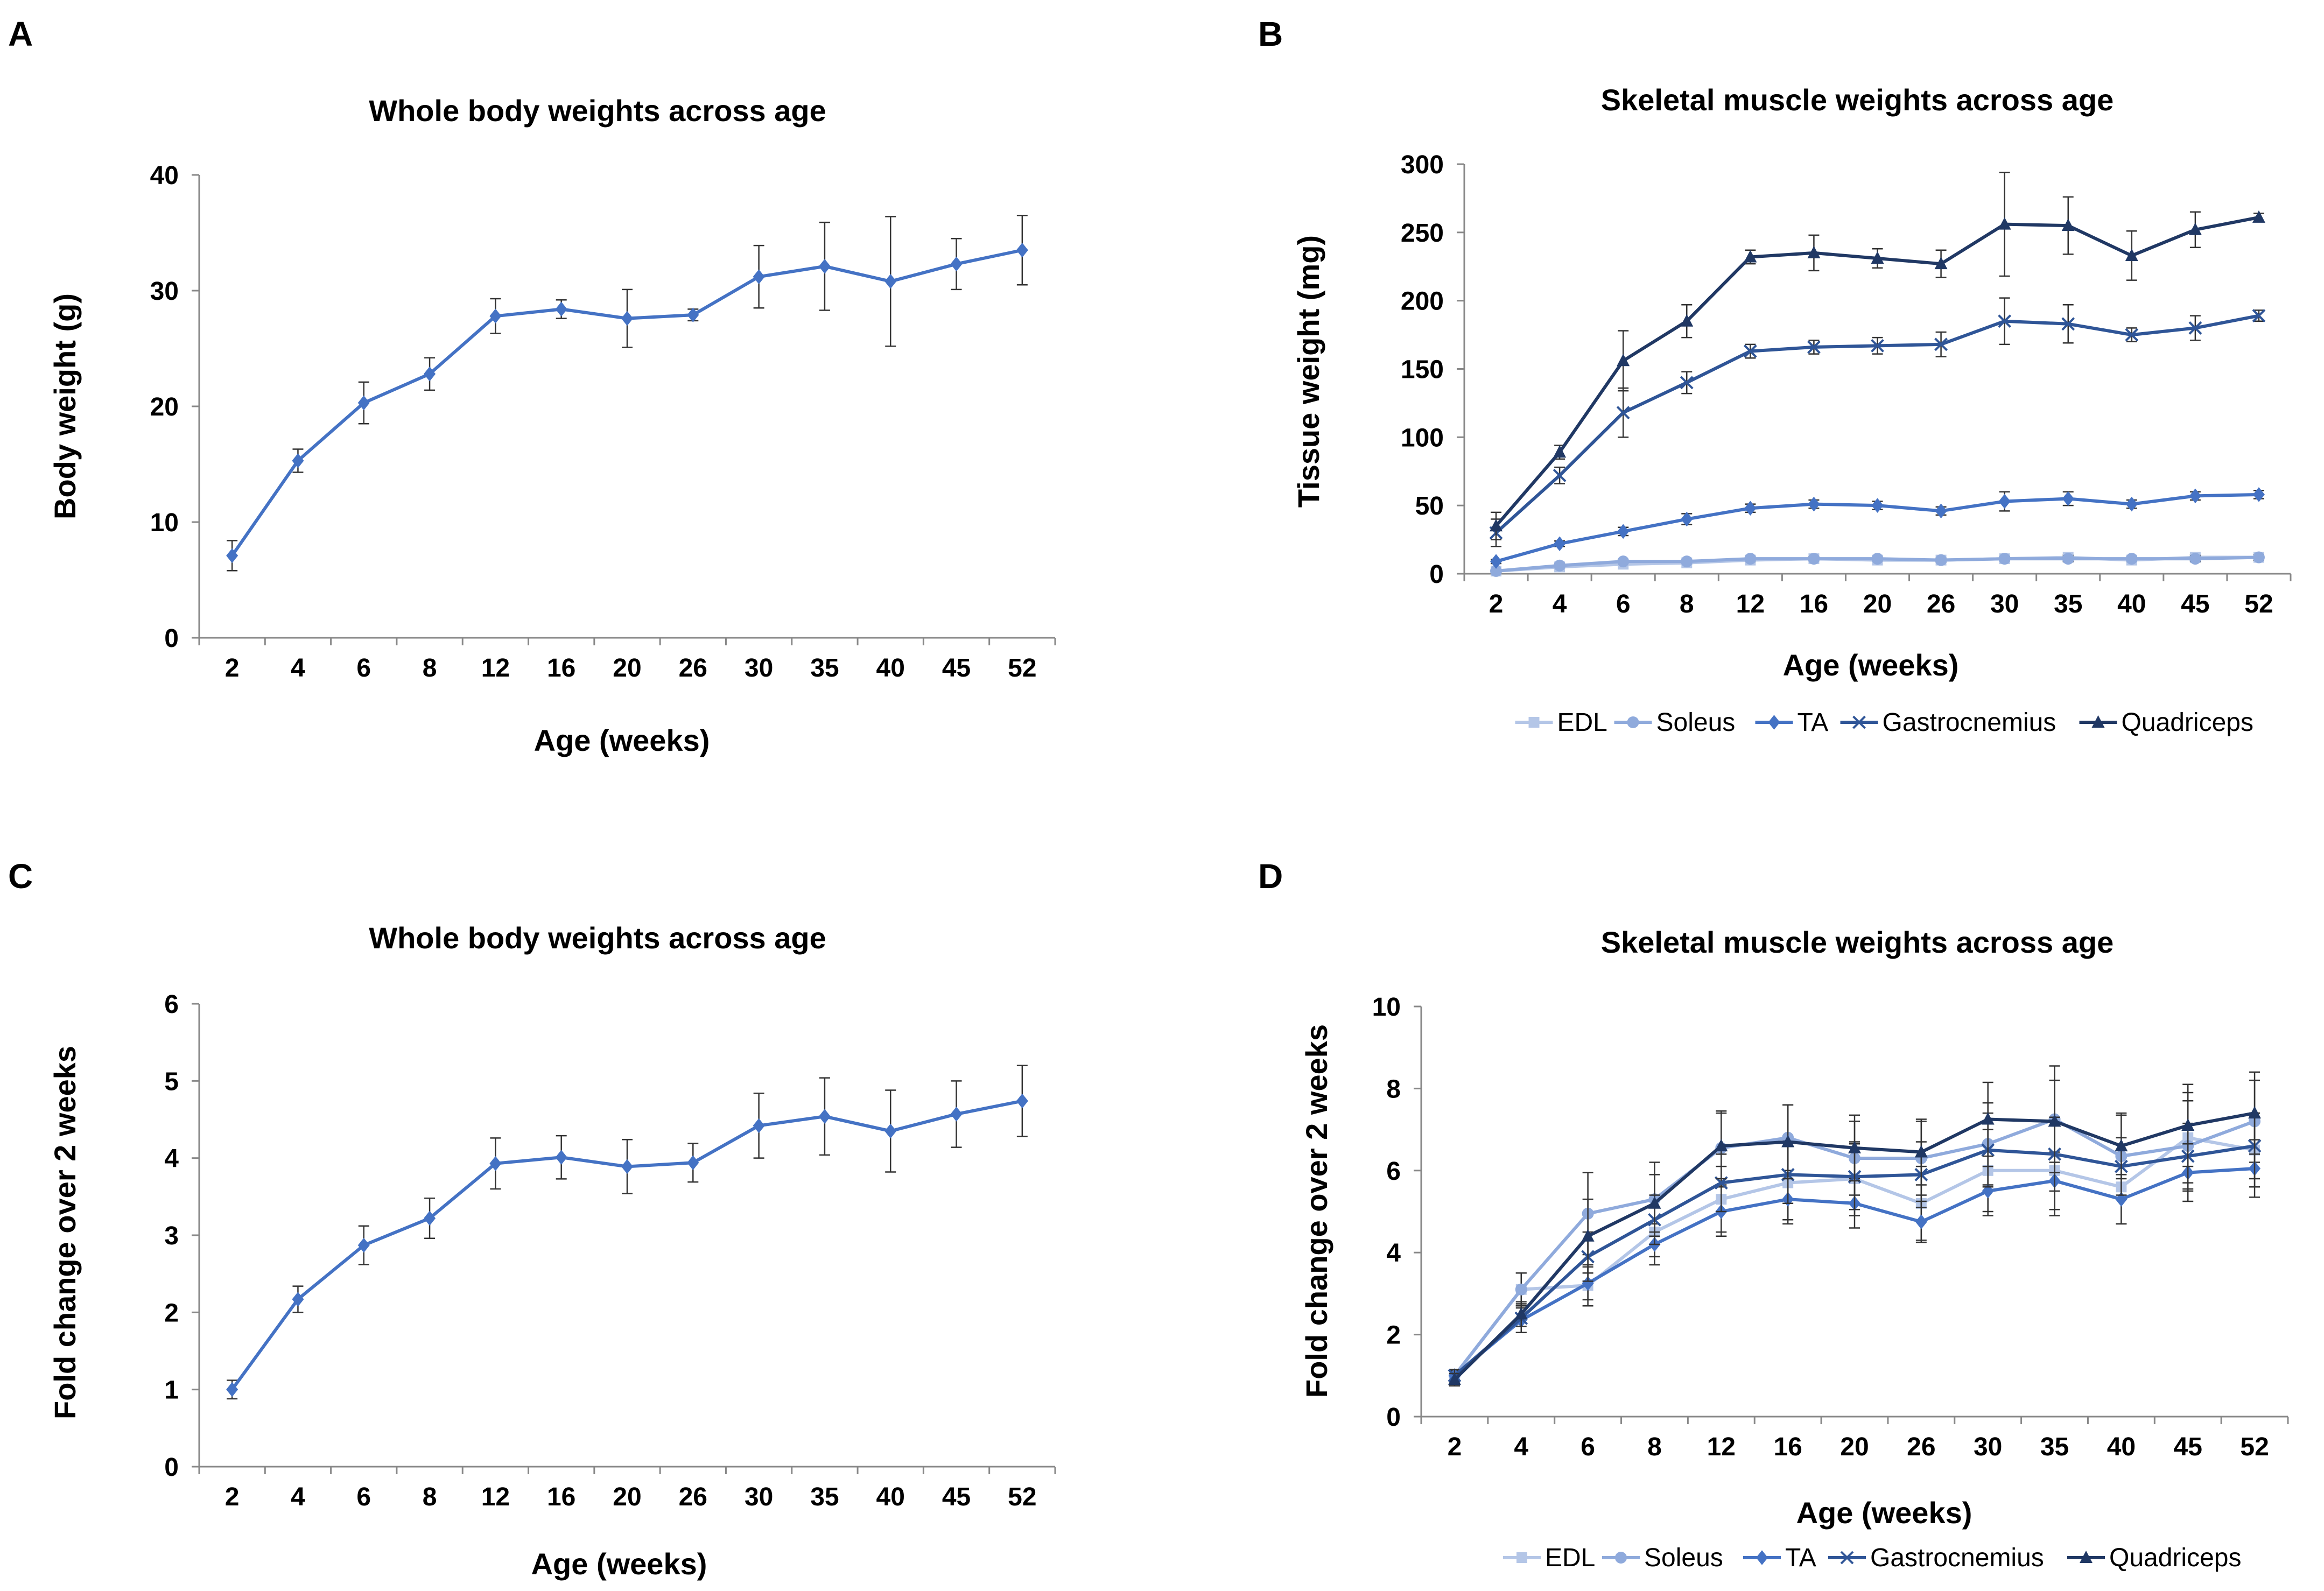 The width and height of the screenshot is (2324, 1591). What do you see at coordinates (1877, 422) in the screenshot?
I see `series-gastrocnemius` at bounding box center [1877, 422].